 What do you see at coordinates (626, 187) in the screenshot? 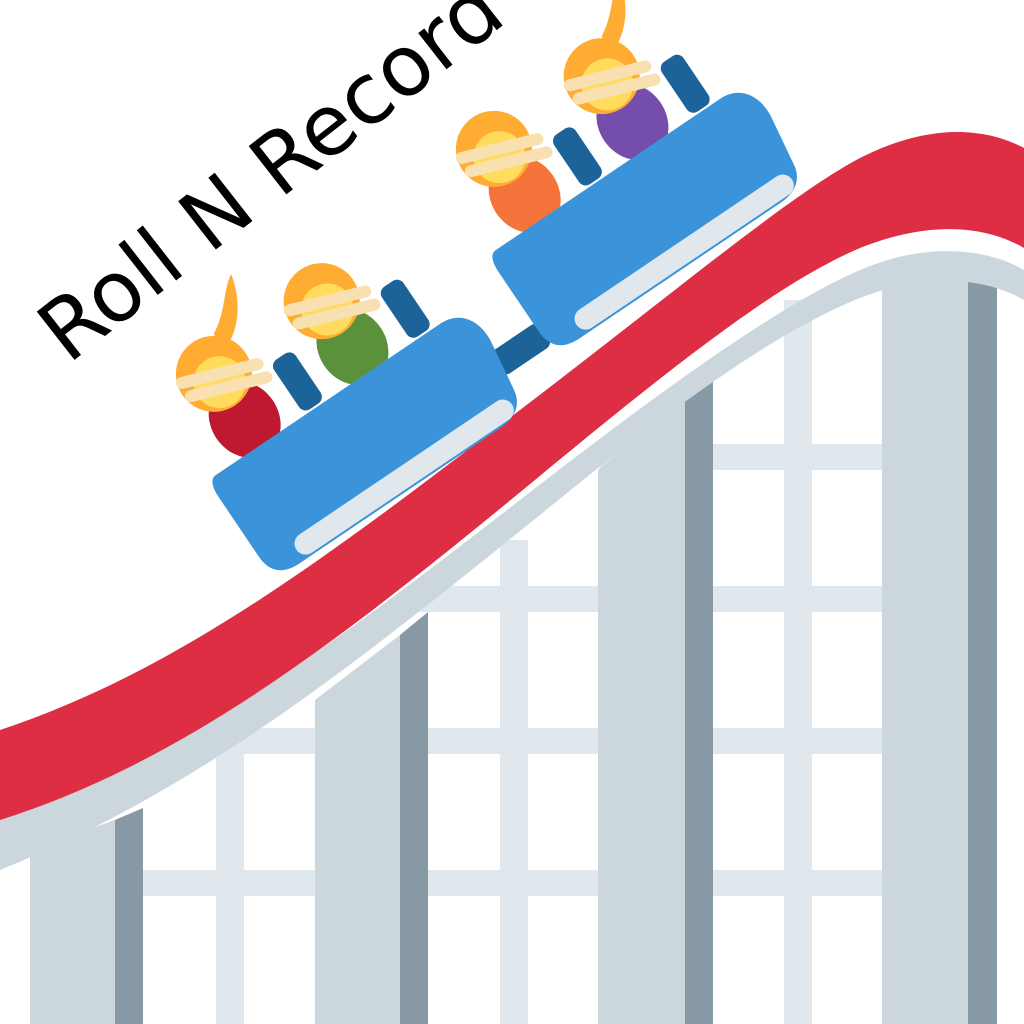
I see `coaster-car-rear` at bounding box center [626, 187].